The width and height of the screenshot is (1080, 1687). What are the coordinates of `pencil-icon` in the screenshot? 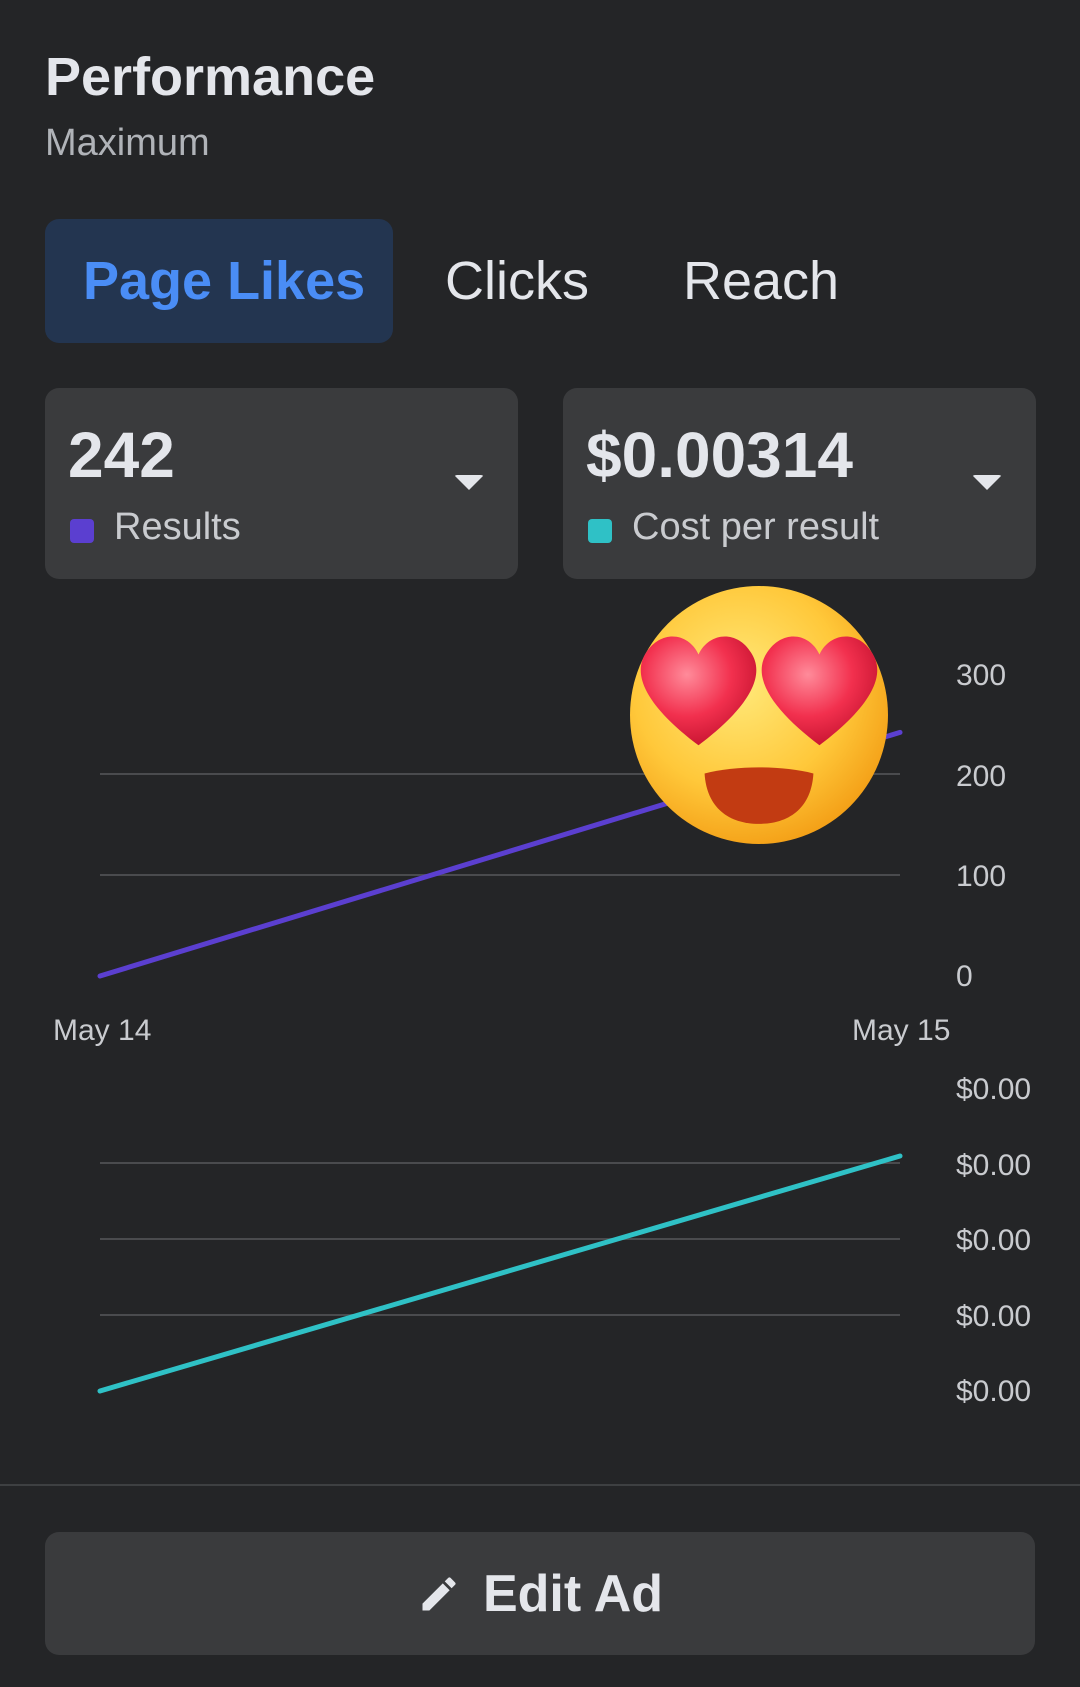 It's located at (439, 1593).